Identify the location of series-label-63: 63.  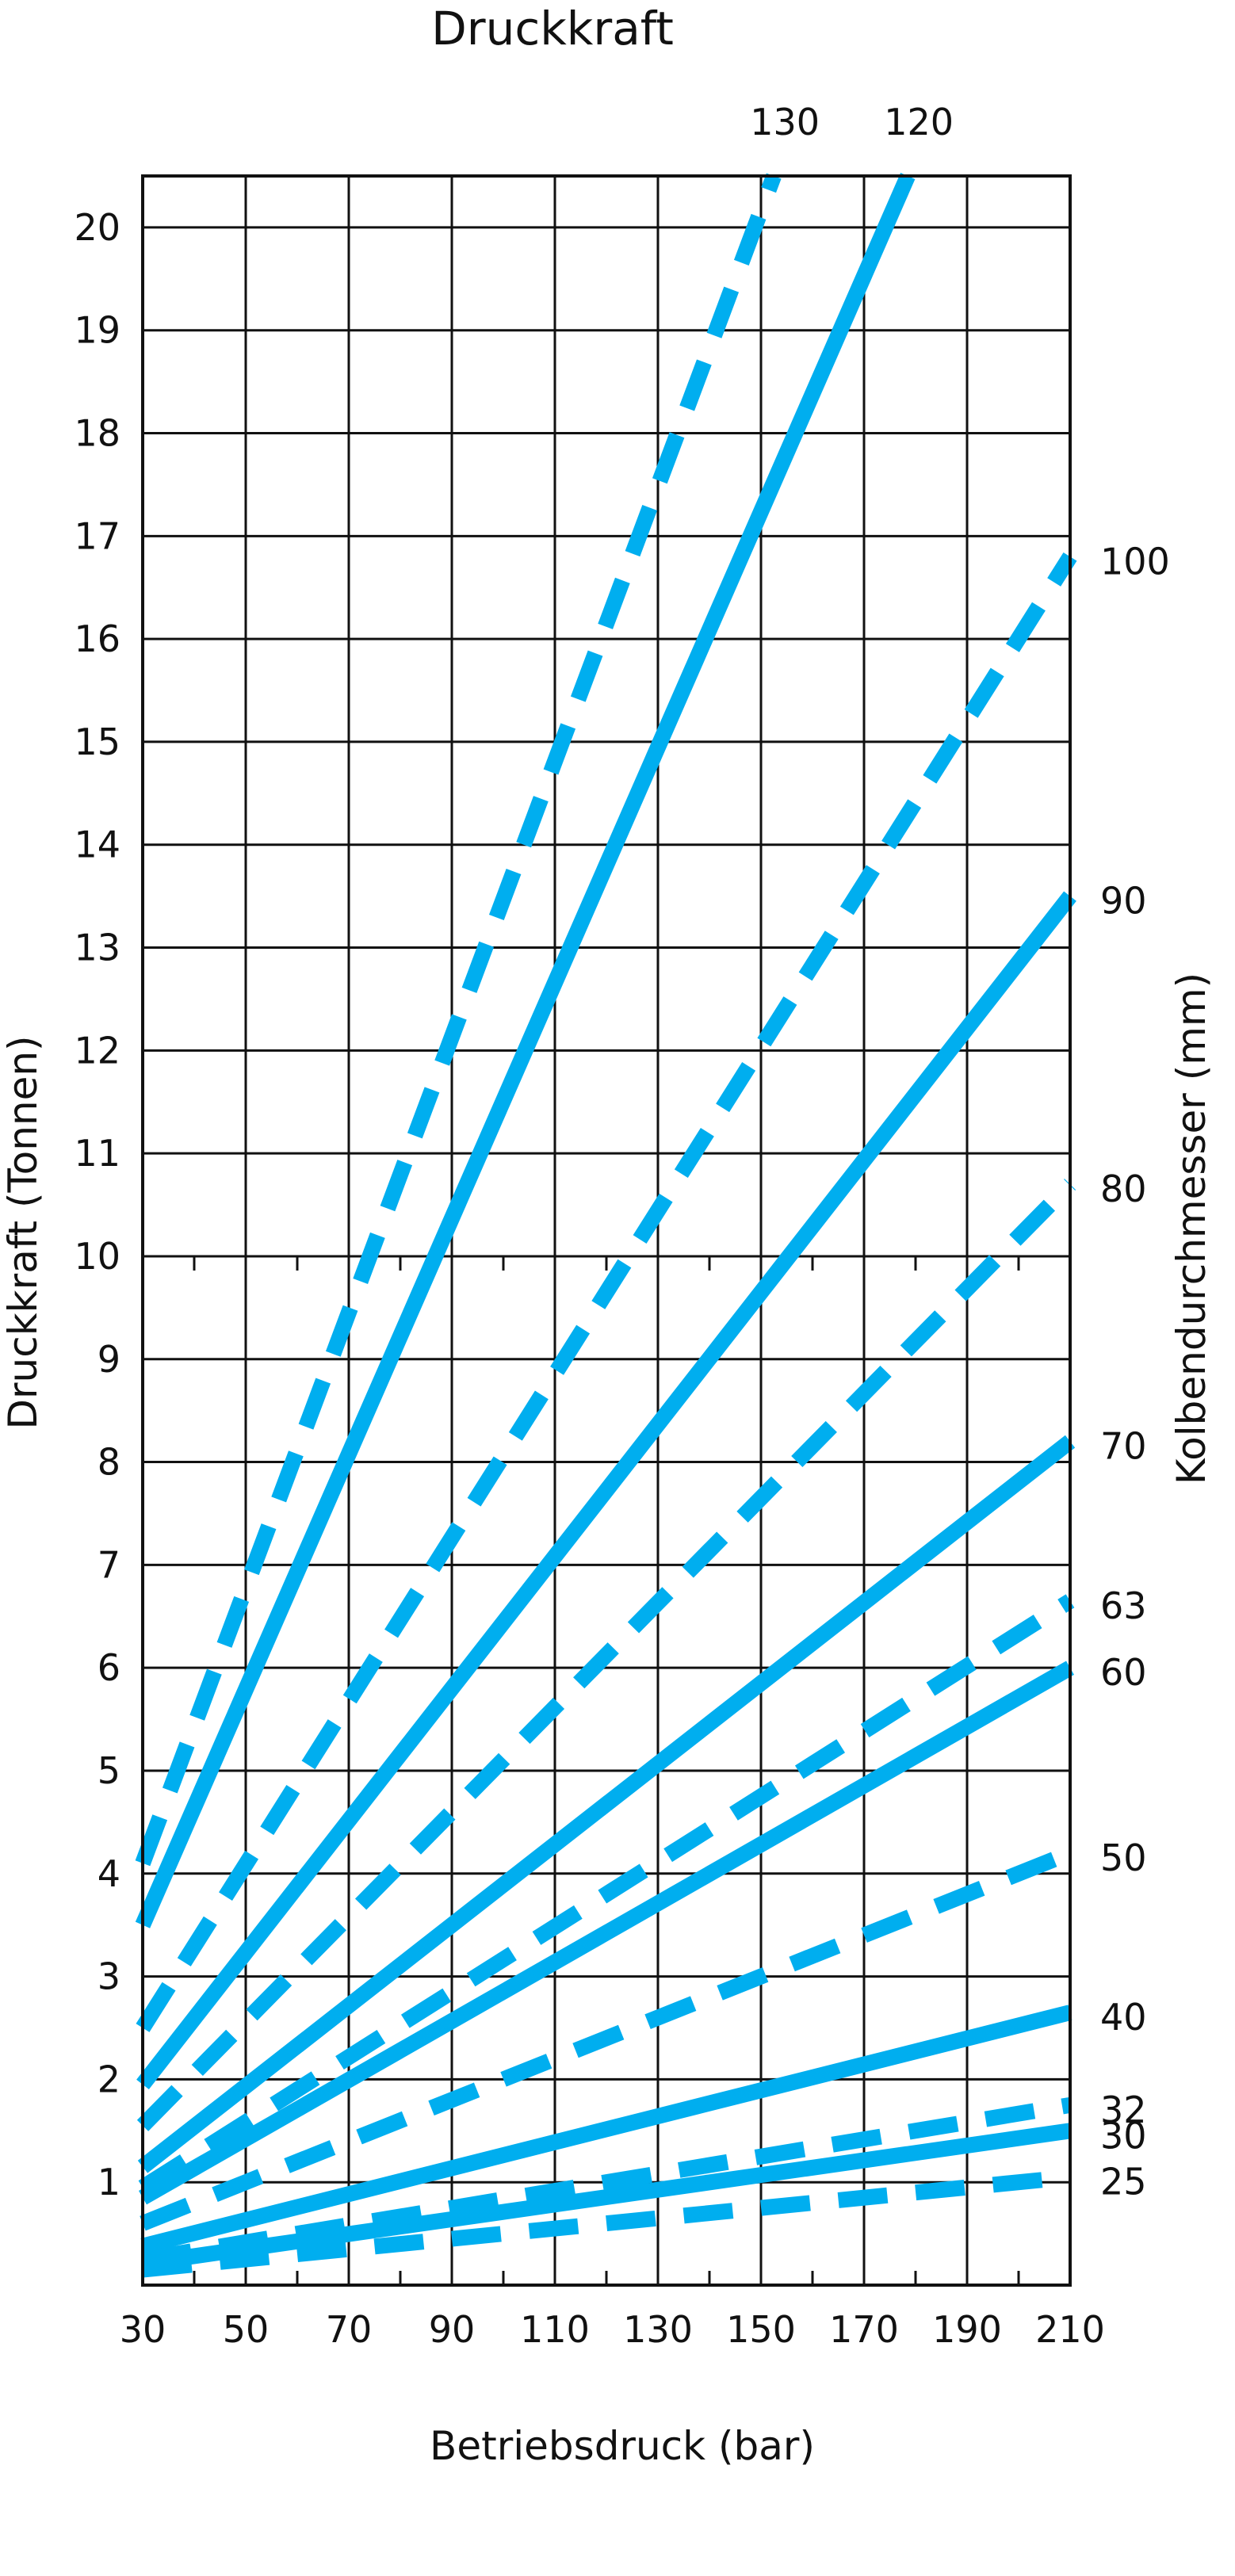
(1123, 1605).